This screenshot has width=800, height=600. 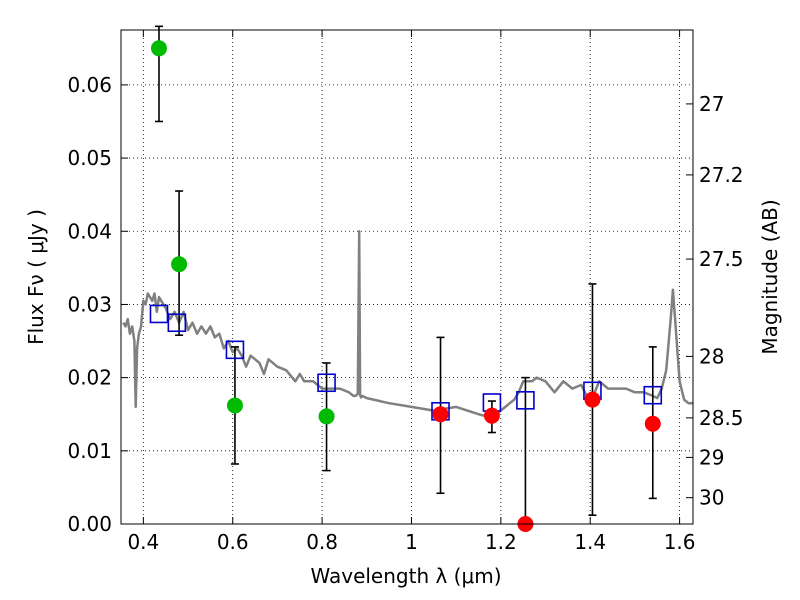 I want to click on y2-tick-label: 27.5, so click(x=721, y=259).